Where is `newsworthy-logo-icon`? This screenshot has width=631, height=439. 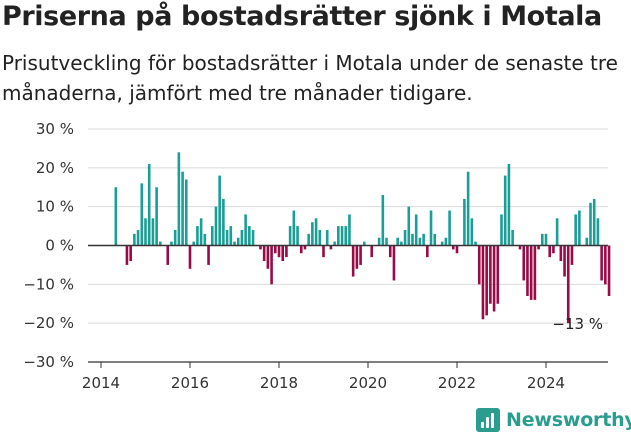
newsworthy-logo-icon is located at coordinates (488, 420).